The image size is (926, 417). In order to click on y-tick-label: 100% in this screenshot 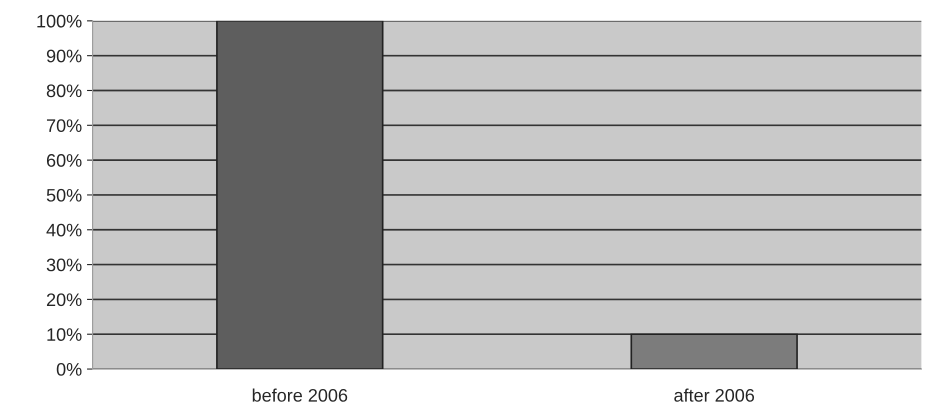, I will do `click(59, 21)`.